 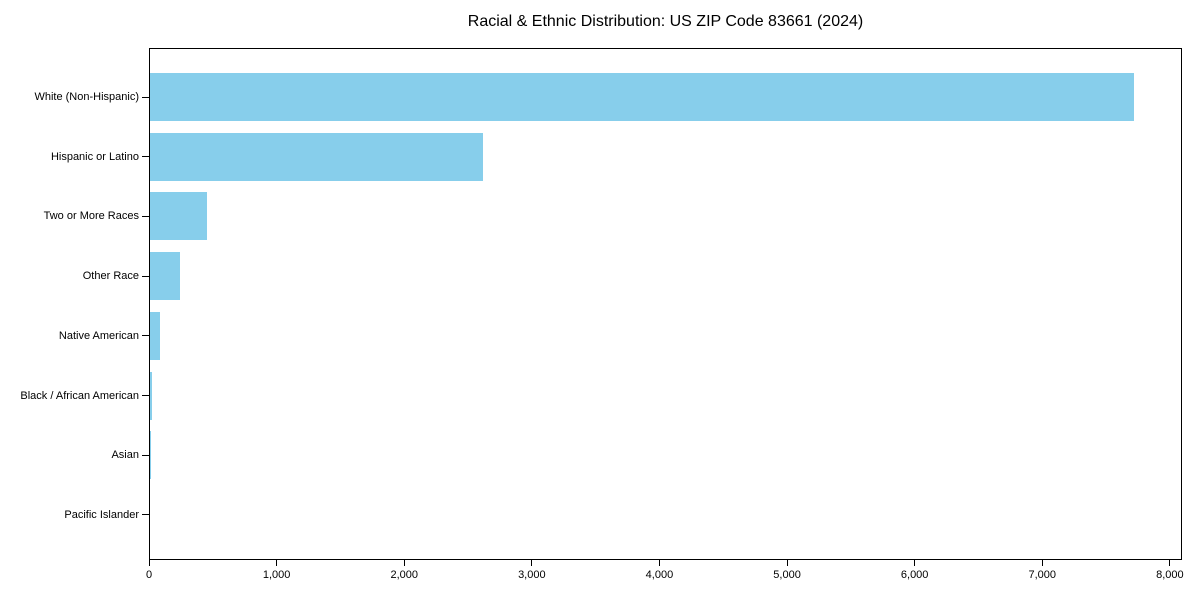 I want to click on x-tick-label: 8,000, so click(x=1170, y=575).